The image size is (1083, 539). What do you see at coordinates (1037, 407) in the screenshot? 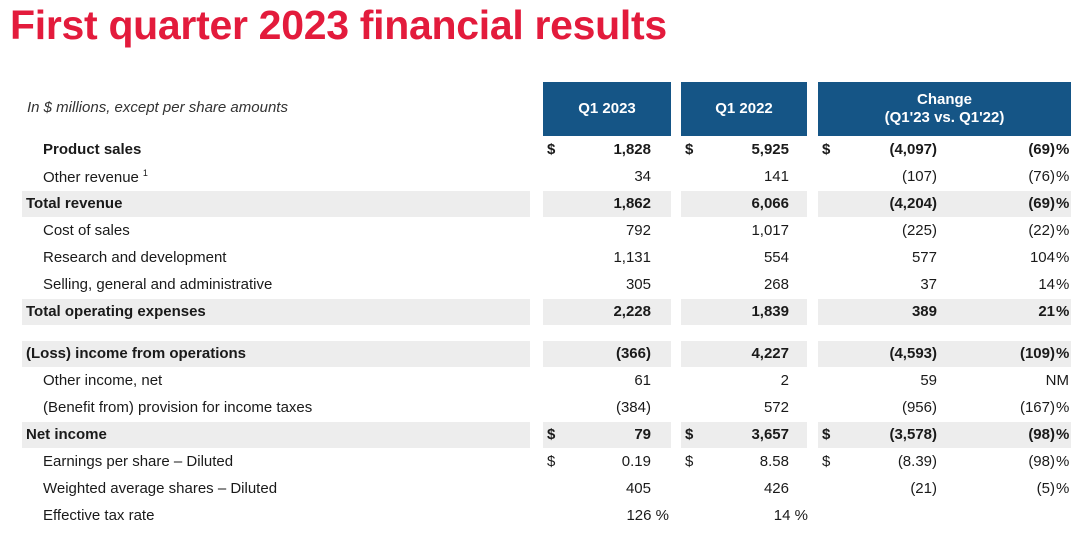
I see `value-change-percent: (167)` at bounding box center [1037, 407].